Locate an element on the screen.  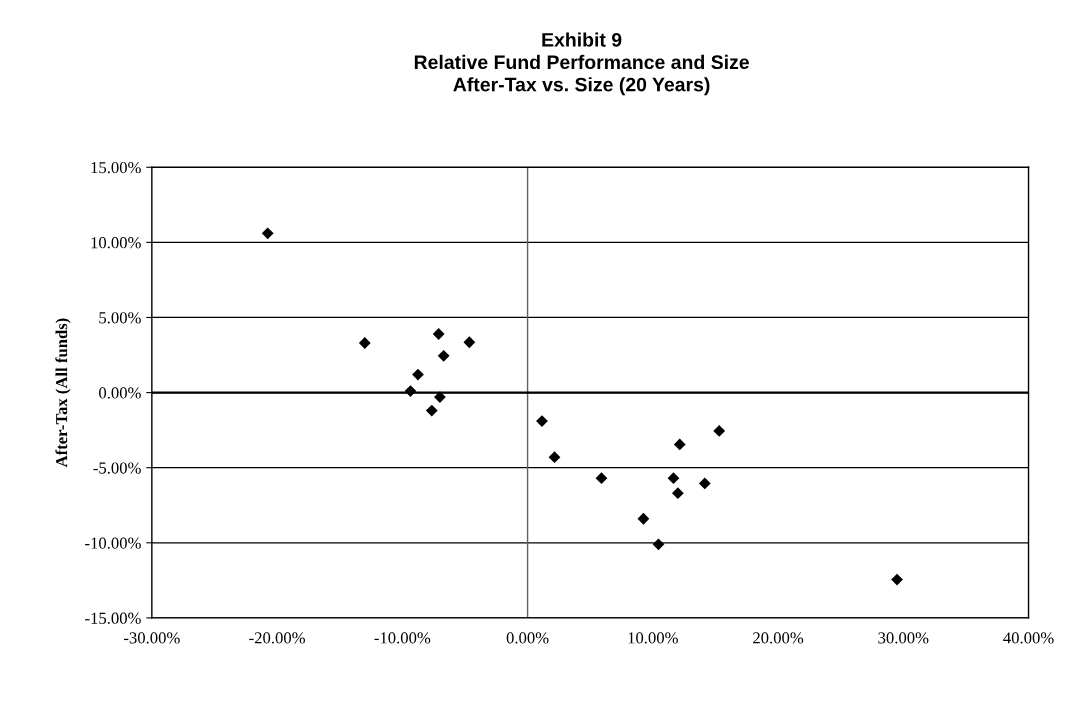
y-axis-title: After-Tax (All funds) is located at coordinates (63, 393).